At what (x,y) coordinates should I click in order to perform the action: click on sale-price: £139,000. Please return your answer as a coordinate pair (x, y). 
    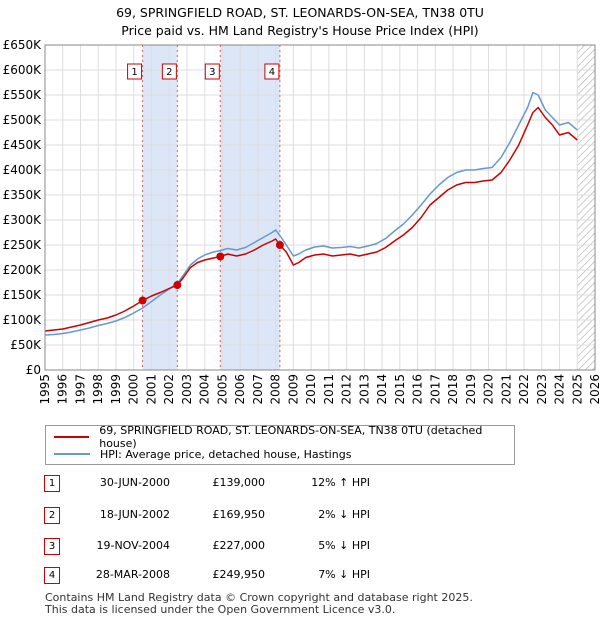
    Looking at the image, I should click on (239, 482).